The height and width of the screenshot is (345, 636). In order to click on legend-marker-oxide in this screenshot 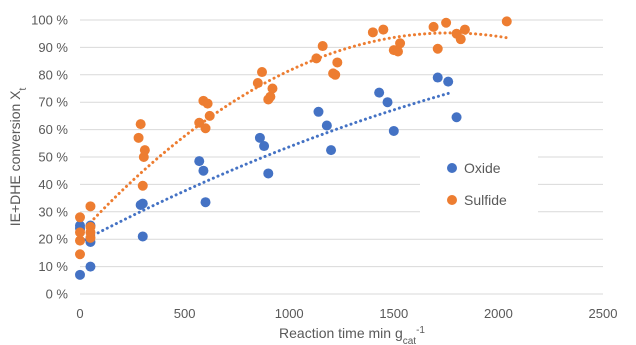, I will do `click(452, 168)`.